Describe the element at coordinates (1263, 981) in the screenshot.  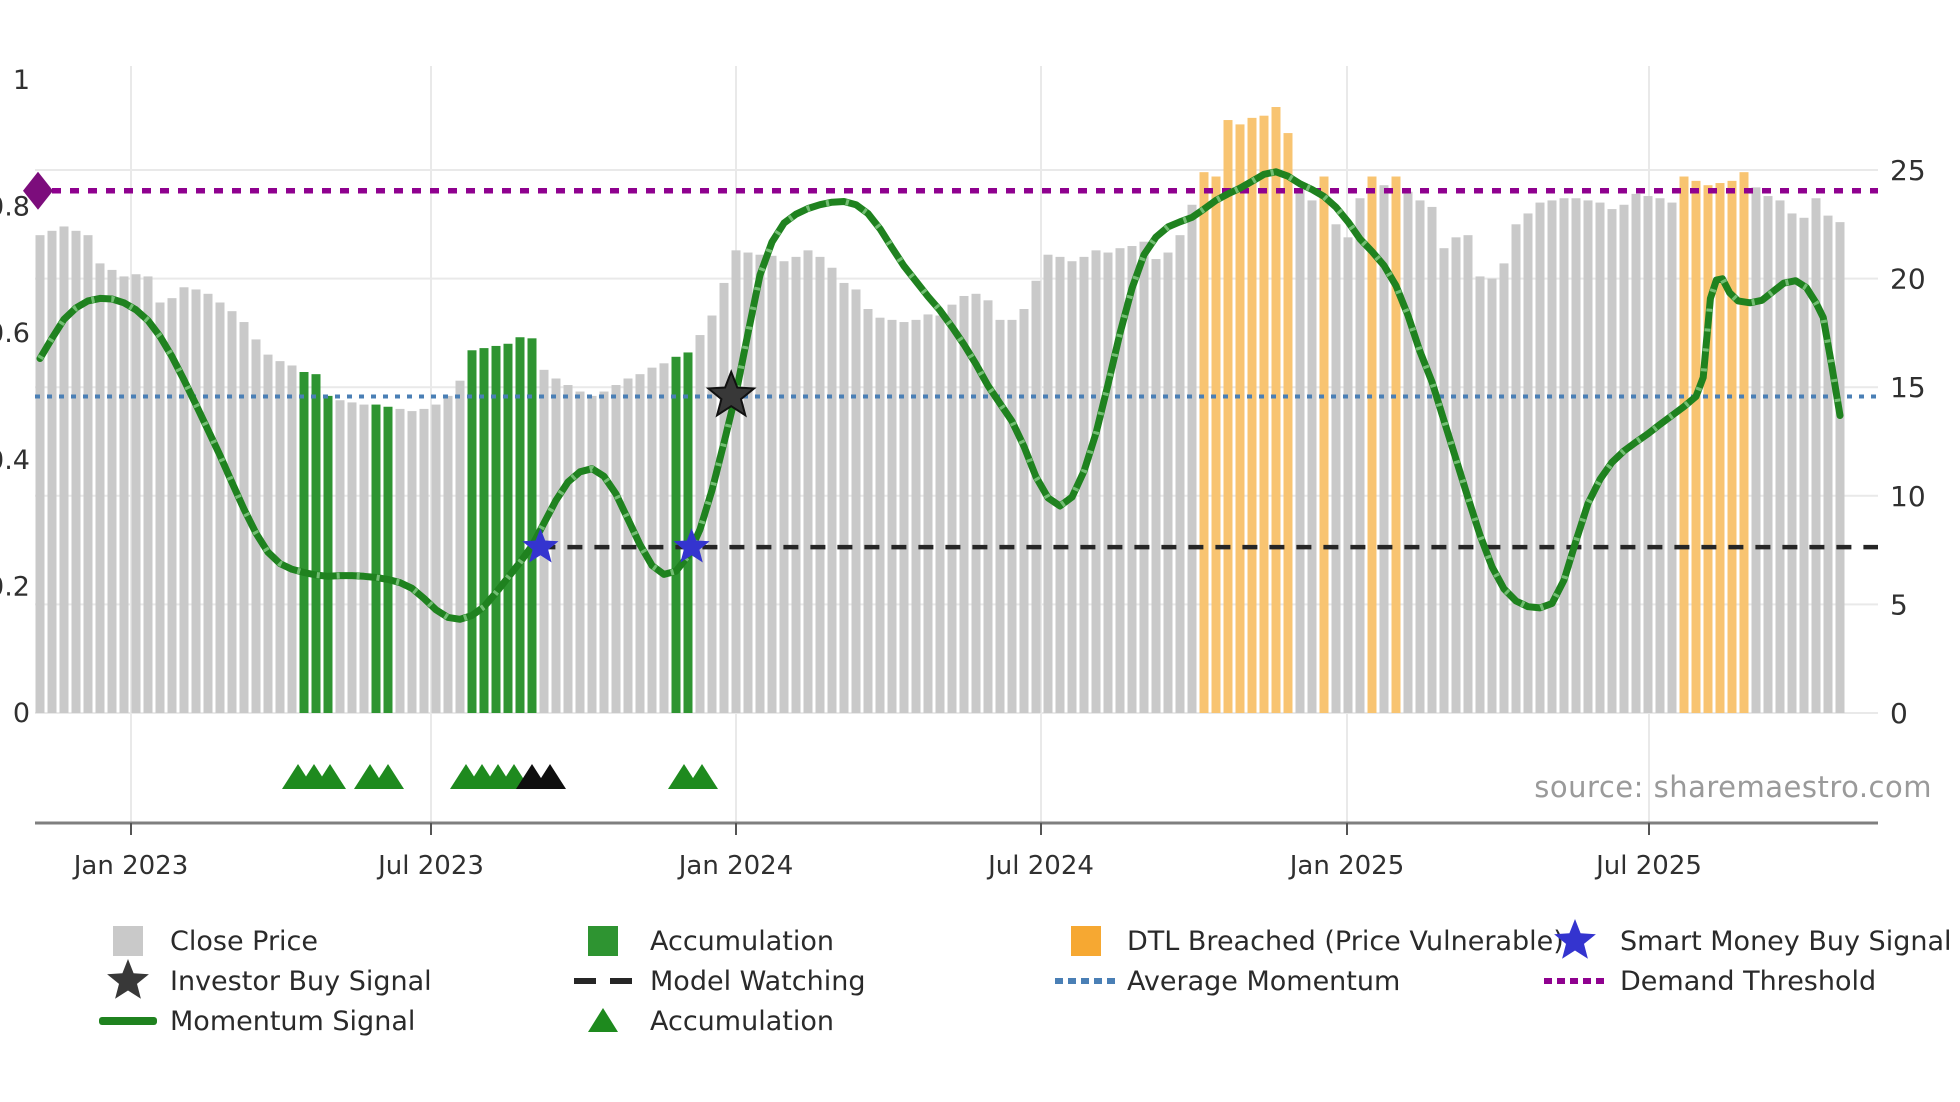
I see `legend-label: Average Momentum` at that location.